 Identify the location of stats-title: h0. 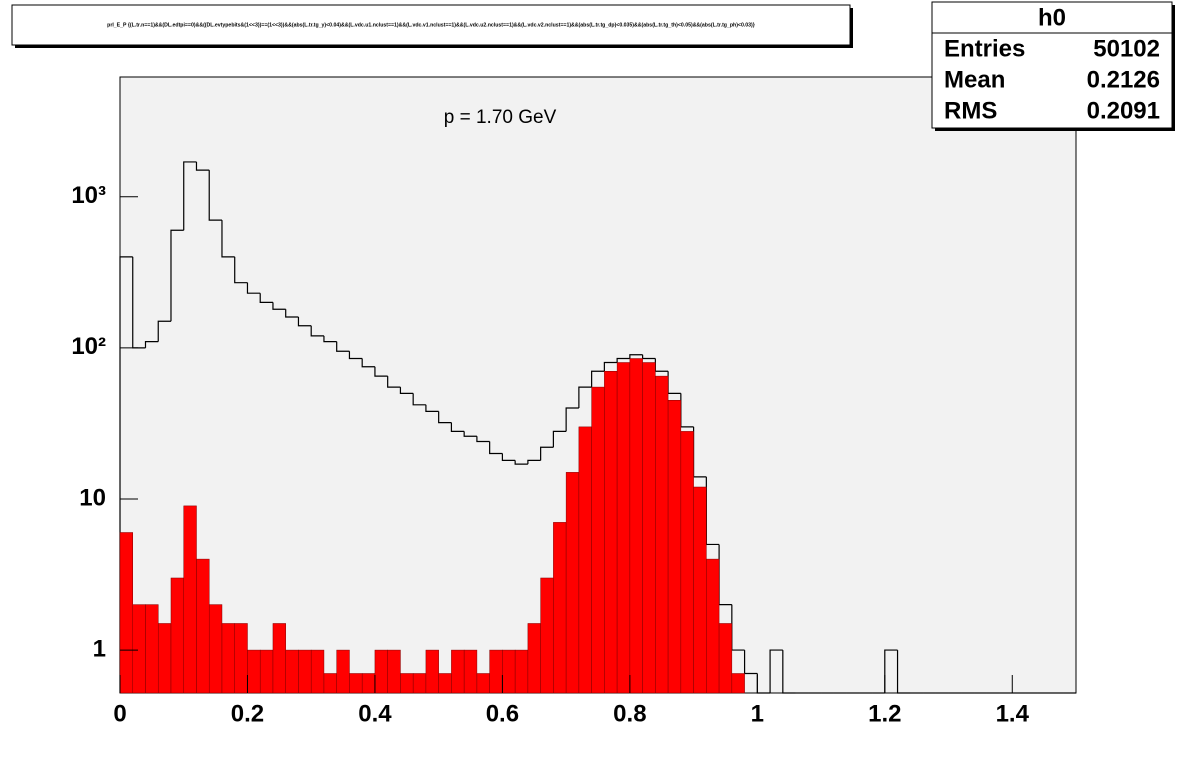
(1052, 17).